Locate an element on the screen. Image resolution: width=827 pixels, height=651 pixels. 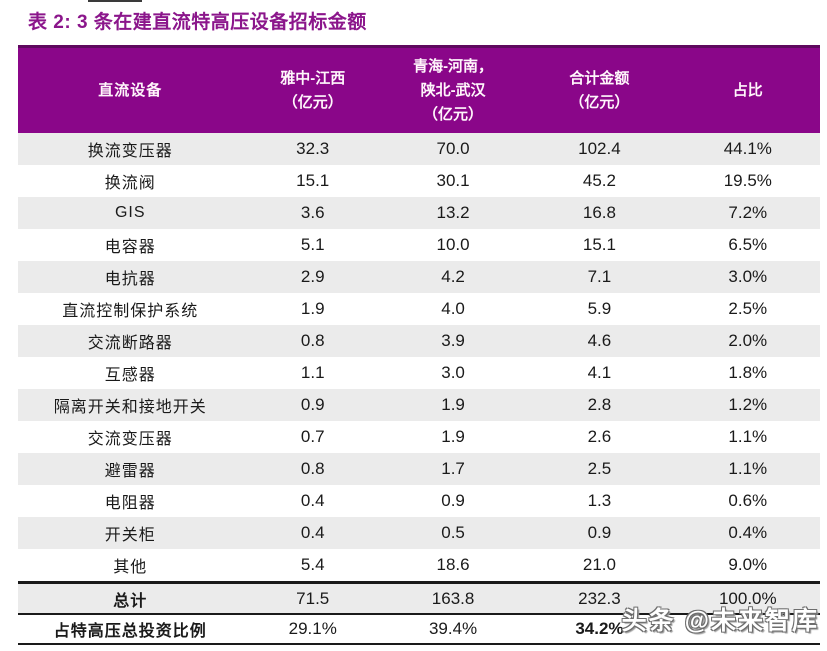
value-cell: 2.8 is located at coordinates (599, 404).